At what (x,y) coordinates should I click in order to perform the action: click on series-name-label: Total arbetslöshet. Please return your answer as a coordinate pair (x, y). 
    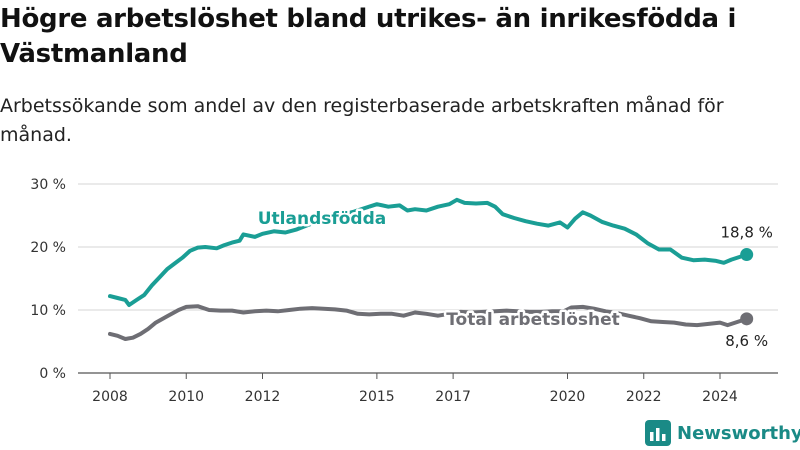
    Looking at the image, I should click on (533, 320).